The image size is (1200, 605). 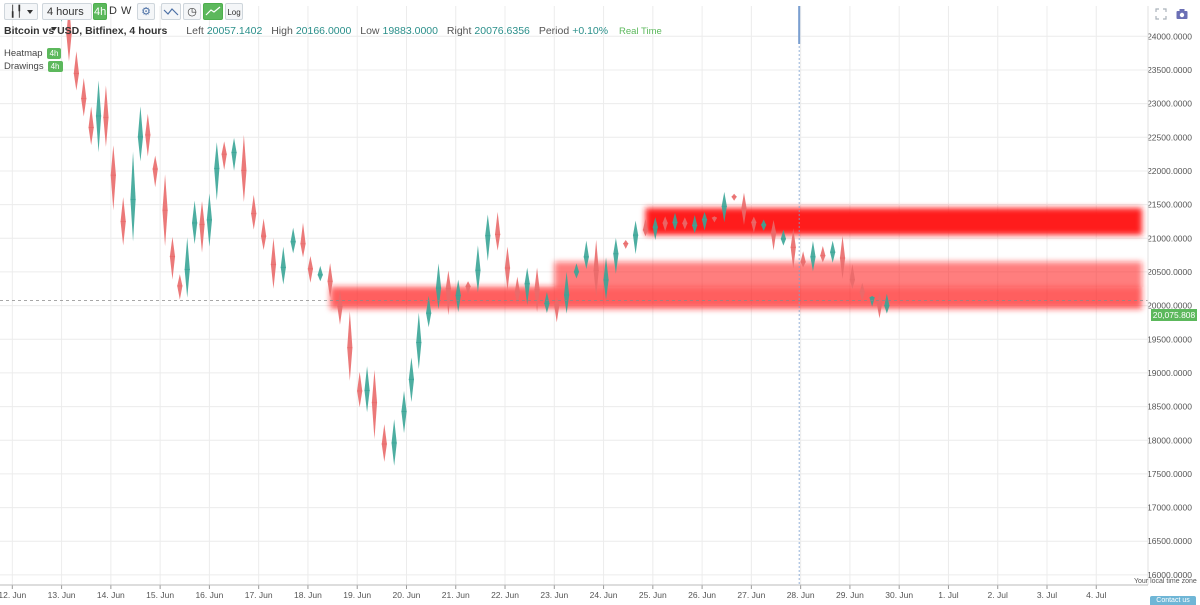 What do you see at coordinates (948, 595) in the screenshot?
I see `x-tick-label: 1. Jul` at bounding box center [948, 595].